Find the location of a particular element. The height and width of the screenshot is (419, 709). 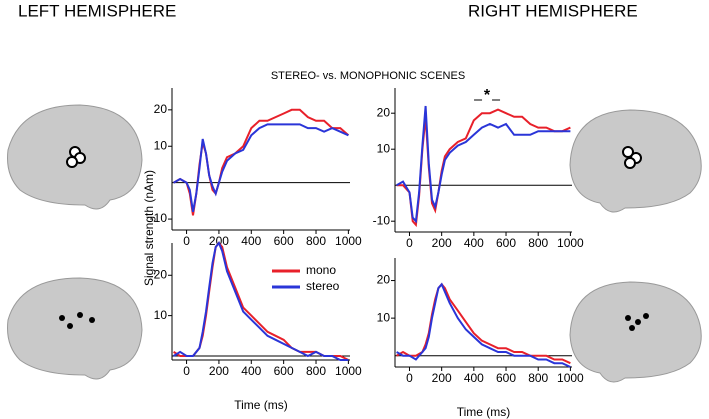

subtitle: STEREO- vs. MONOPHONIC SCENES is located at coordinates (368, 76).